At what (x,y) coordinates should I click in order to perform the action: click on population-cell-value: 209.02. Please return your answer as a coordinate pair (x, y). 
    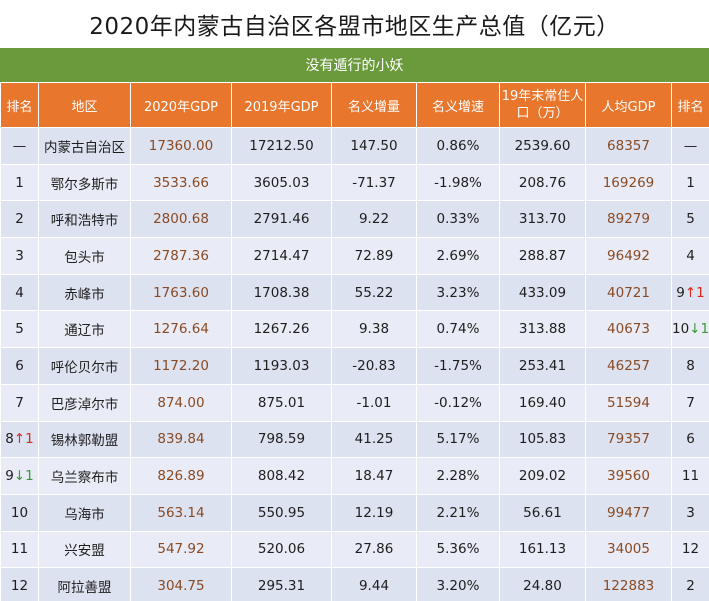
    Looking at the image, I should click on (542, 476).